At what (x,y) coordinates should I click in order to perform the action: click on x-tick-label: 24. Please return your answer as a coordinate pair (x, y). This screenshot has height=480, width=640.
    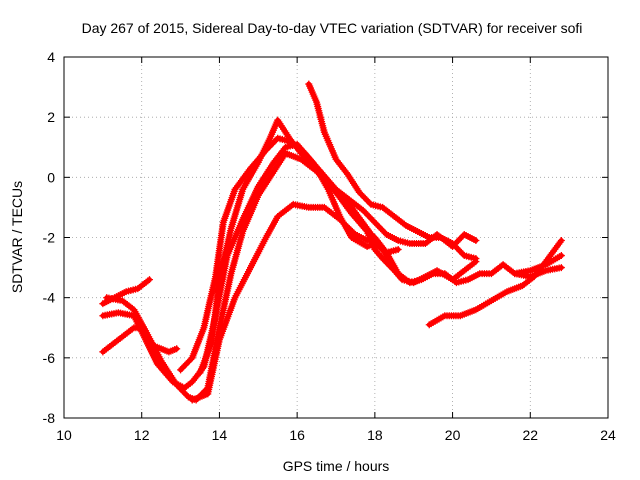
    Looking at the image, I should click on (608, 435).